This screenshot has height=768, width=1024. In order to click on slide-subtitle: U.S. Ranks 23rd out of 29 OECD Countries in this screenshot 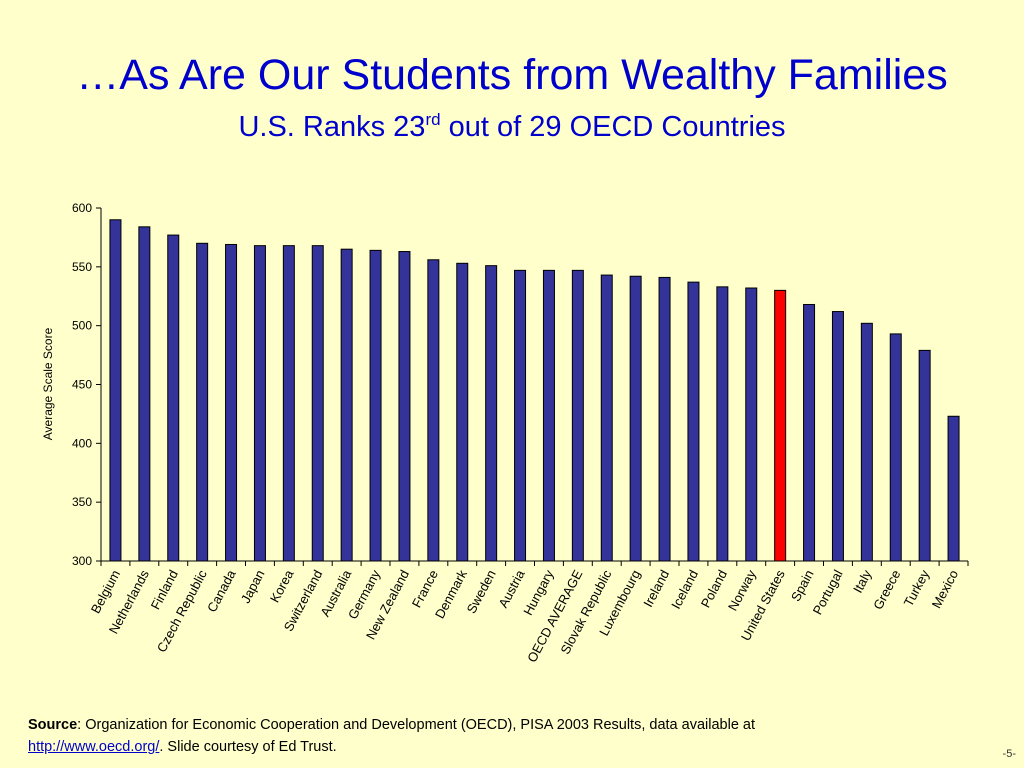, I will do `click(512, 127)`.